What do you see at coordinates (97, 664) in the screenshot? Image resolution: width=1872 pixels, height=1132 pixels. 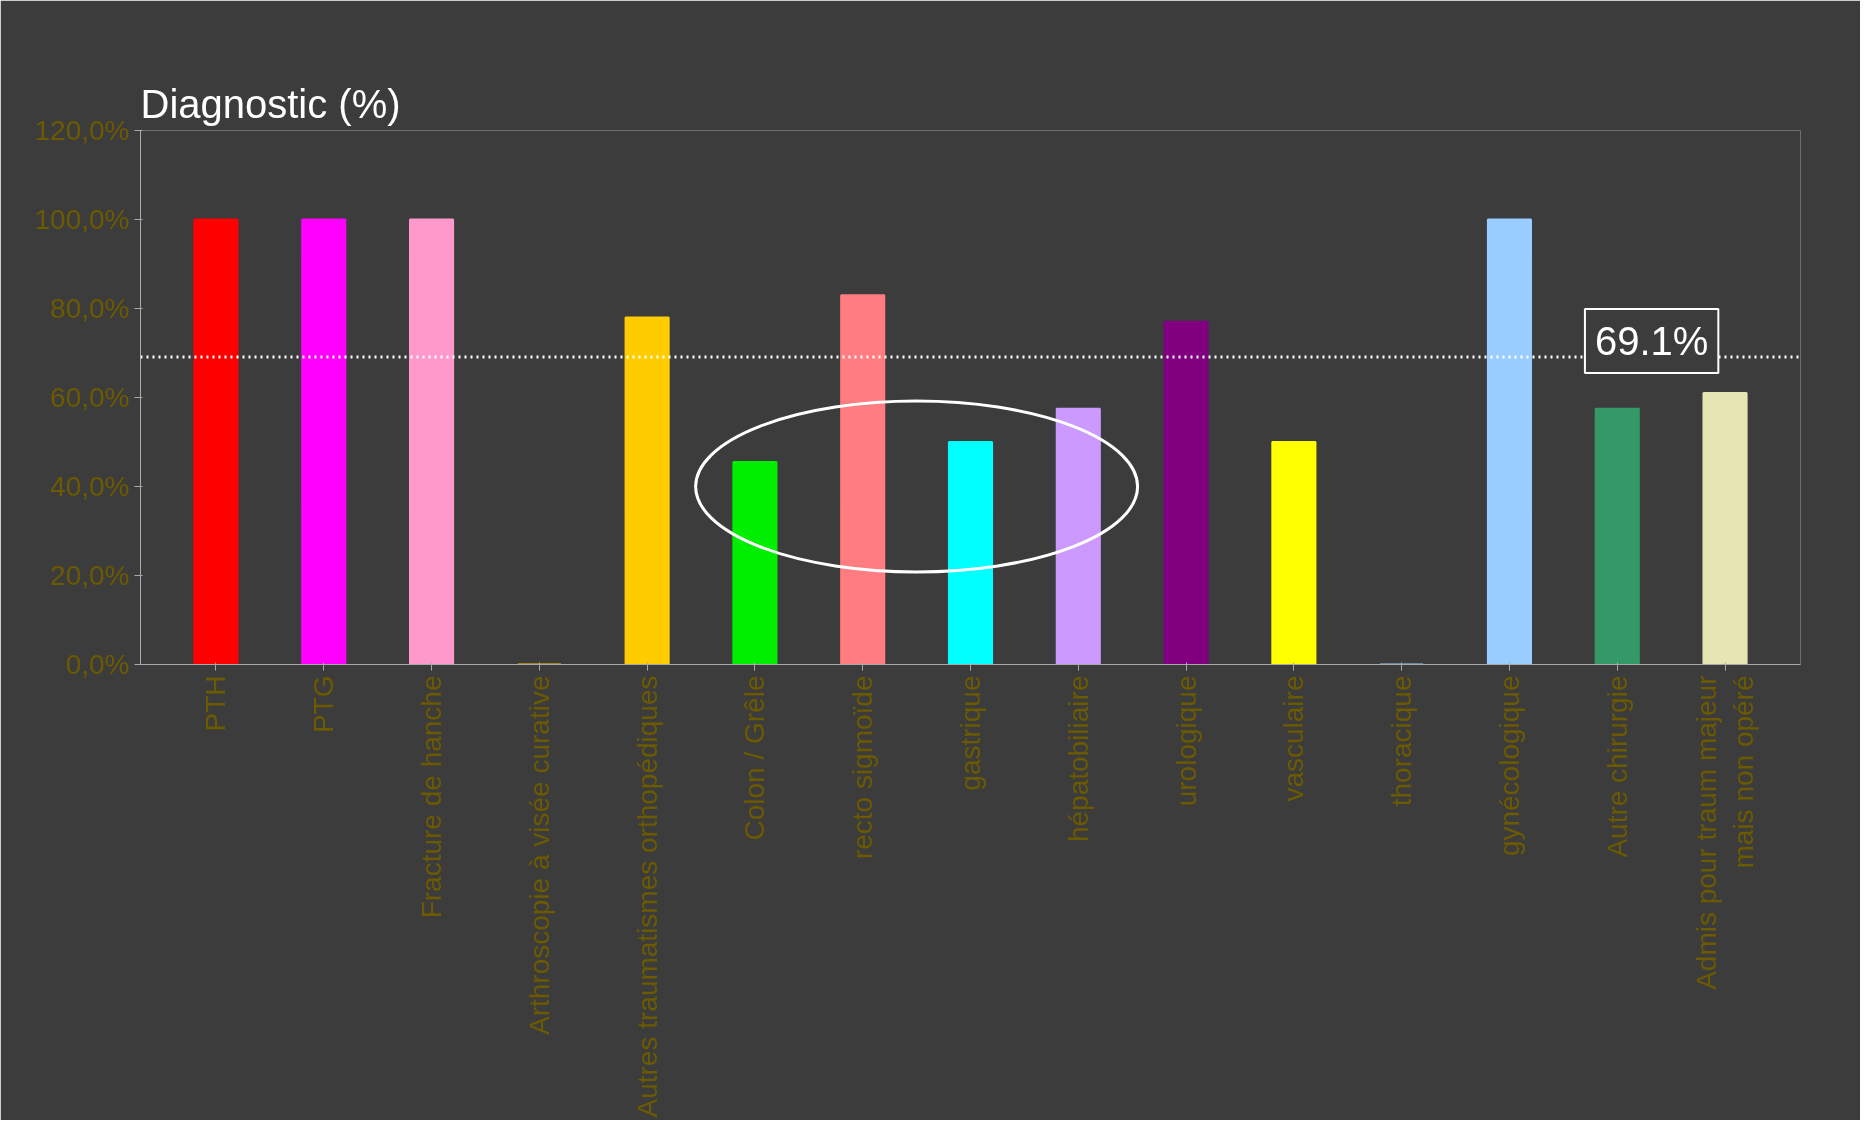 I see `y-tick-label: 0,0%` at bounding box center [97, 664].